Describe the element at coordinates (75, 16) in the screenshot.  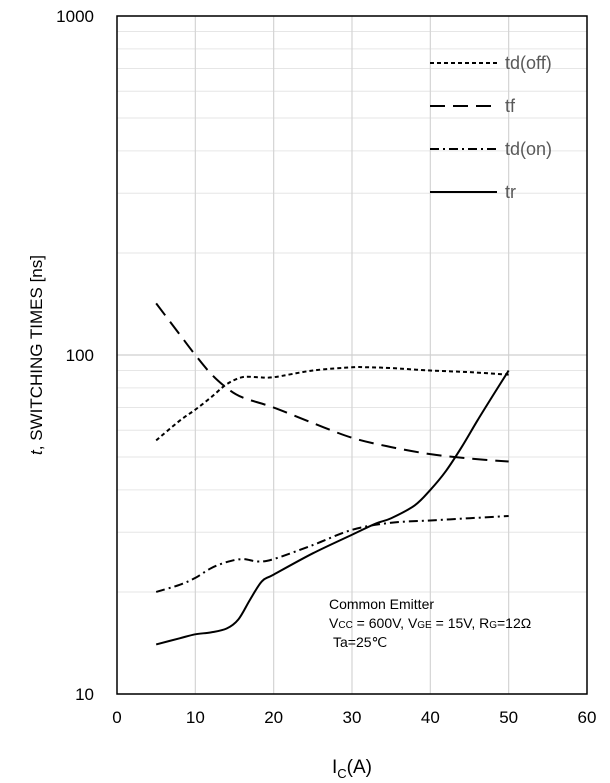
I see `y-tick-label: 1000` at that location.